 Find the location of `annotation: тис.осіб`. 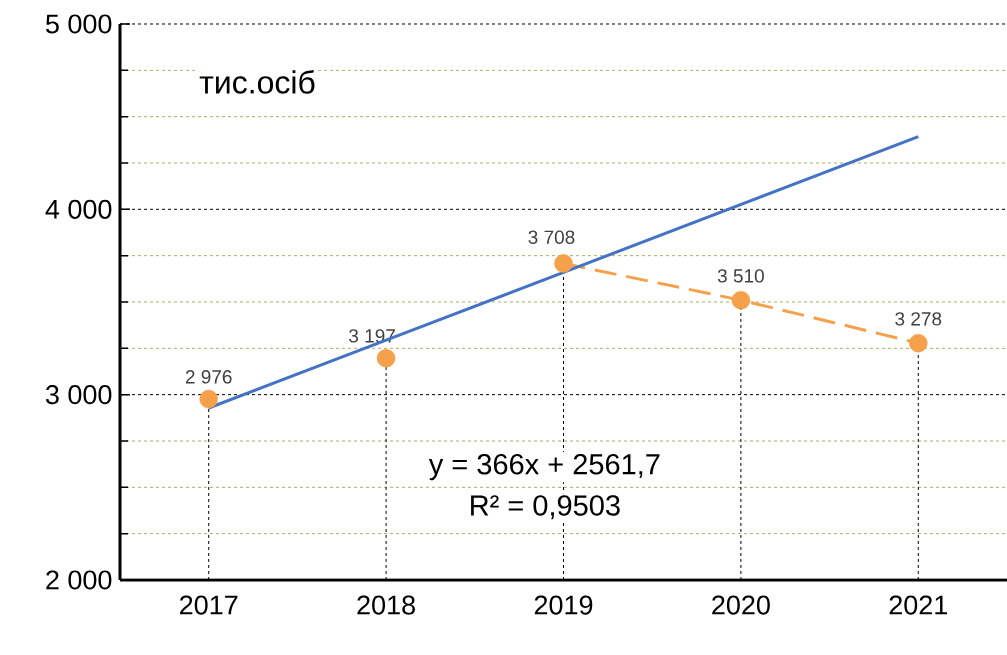

annotation: тис.осіб is located at coordinates (257, 81).